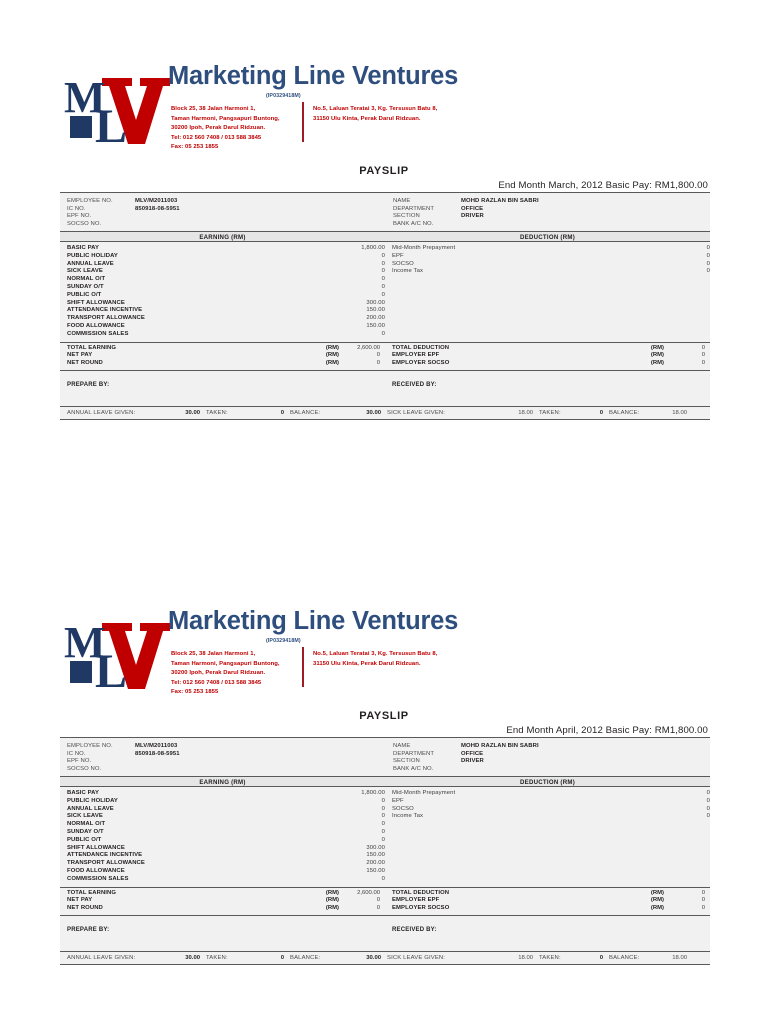 The image size is (768, 1024). Describe the element at coordinates (105, 310) in the screenshot. I see `earning-name: ATTENDANCE INCENTIVE` at that location.